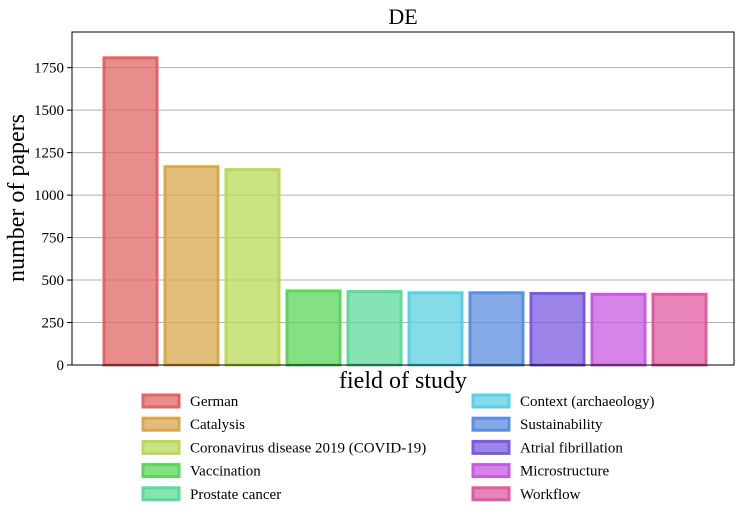 The width and height of the screenshot is (738, 520). Describe the element at coordinates (235, 495) in the screenshot. I see `legend-label: Prostate cancer` at that location.